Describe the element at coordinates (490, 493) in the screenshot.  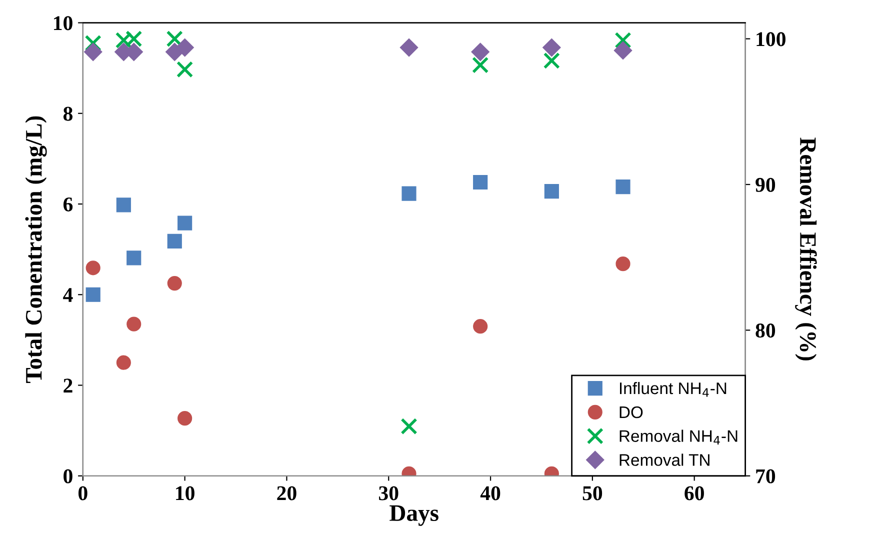
I see `x-tick-label: 40` at that location.